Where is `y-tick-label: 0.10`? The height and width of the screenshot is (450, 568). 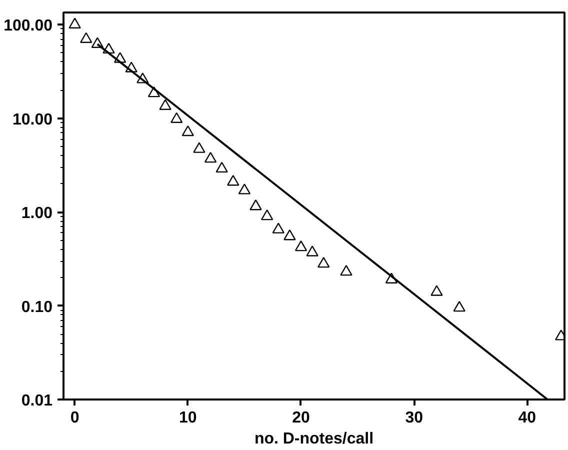
y-tick-label: 0.10 is located at coordinates (37, 307).